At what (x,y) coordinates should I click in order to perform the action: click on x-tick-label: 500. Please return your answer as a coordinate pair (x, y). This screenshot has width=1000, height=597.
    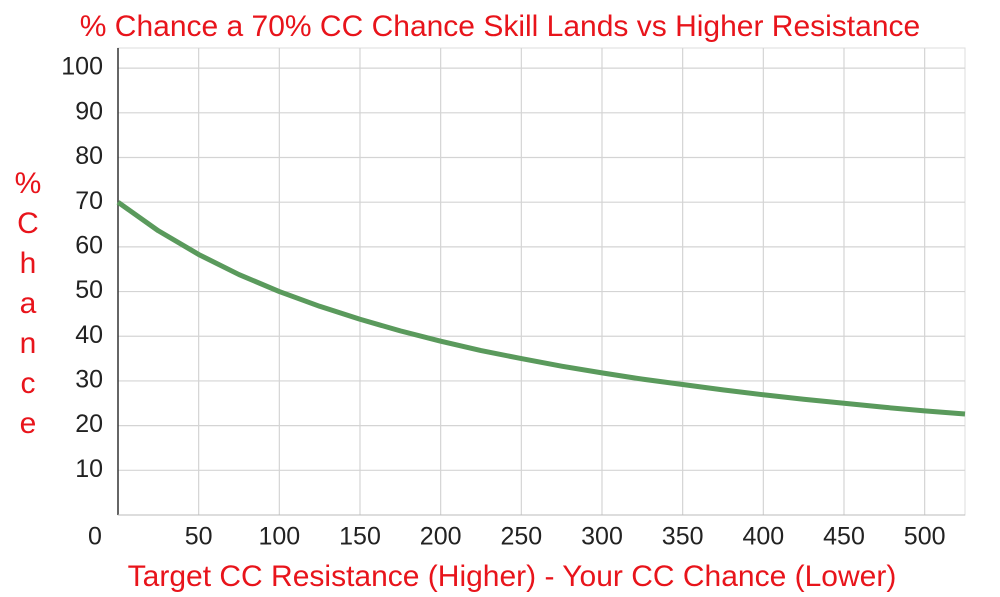
    Looking at the image, I should click on (925, 537).